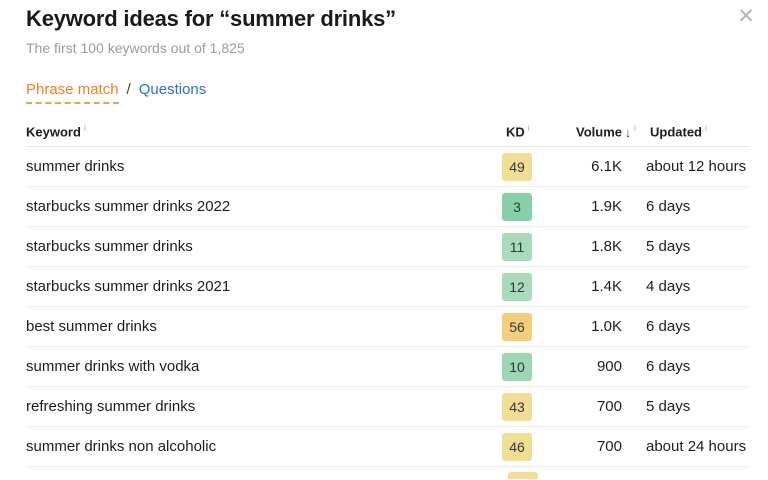  What do you see at coordinates (518, 131) in the screenshot?
I see `column-header-kd: KD i` at bounding box center [518, 131].